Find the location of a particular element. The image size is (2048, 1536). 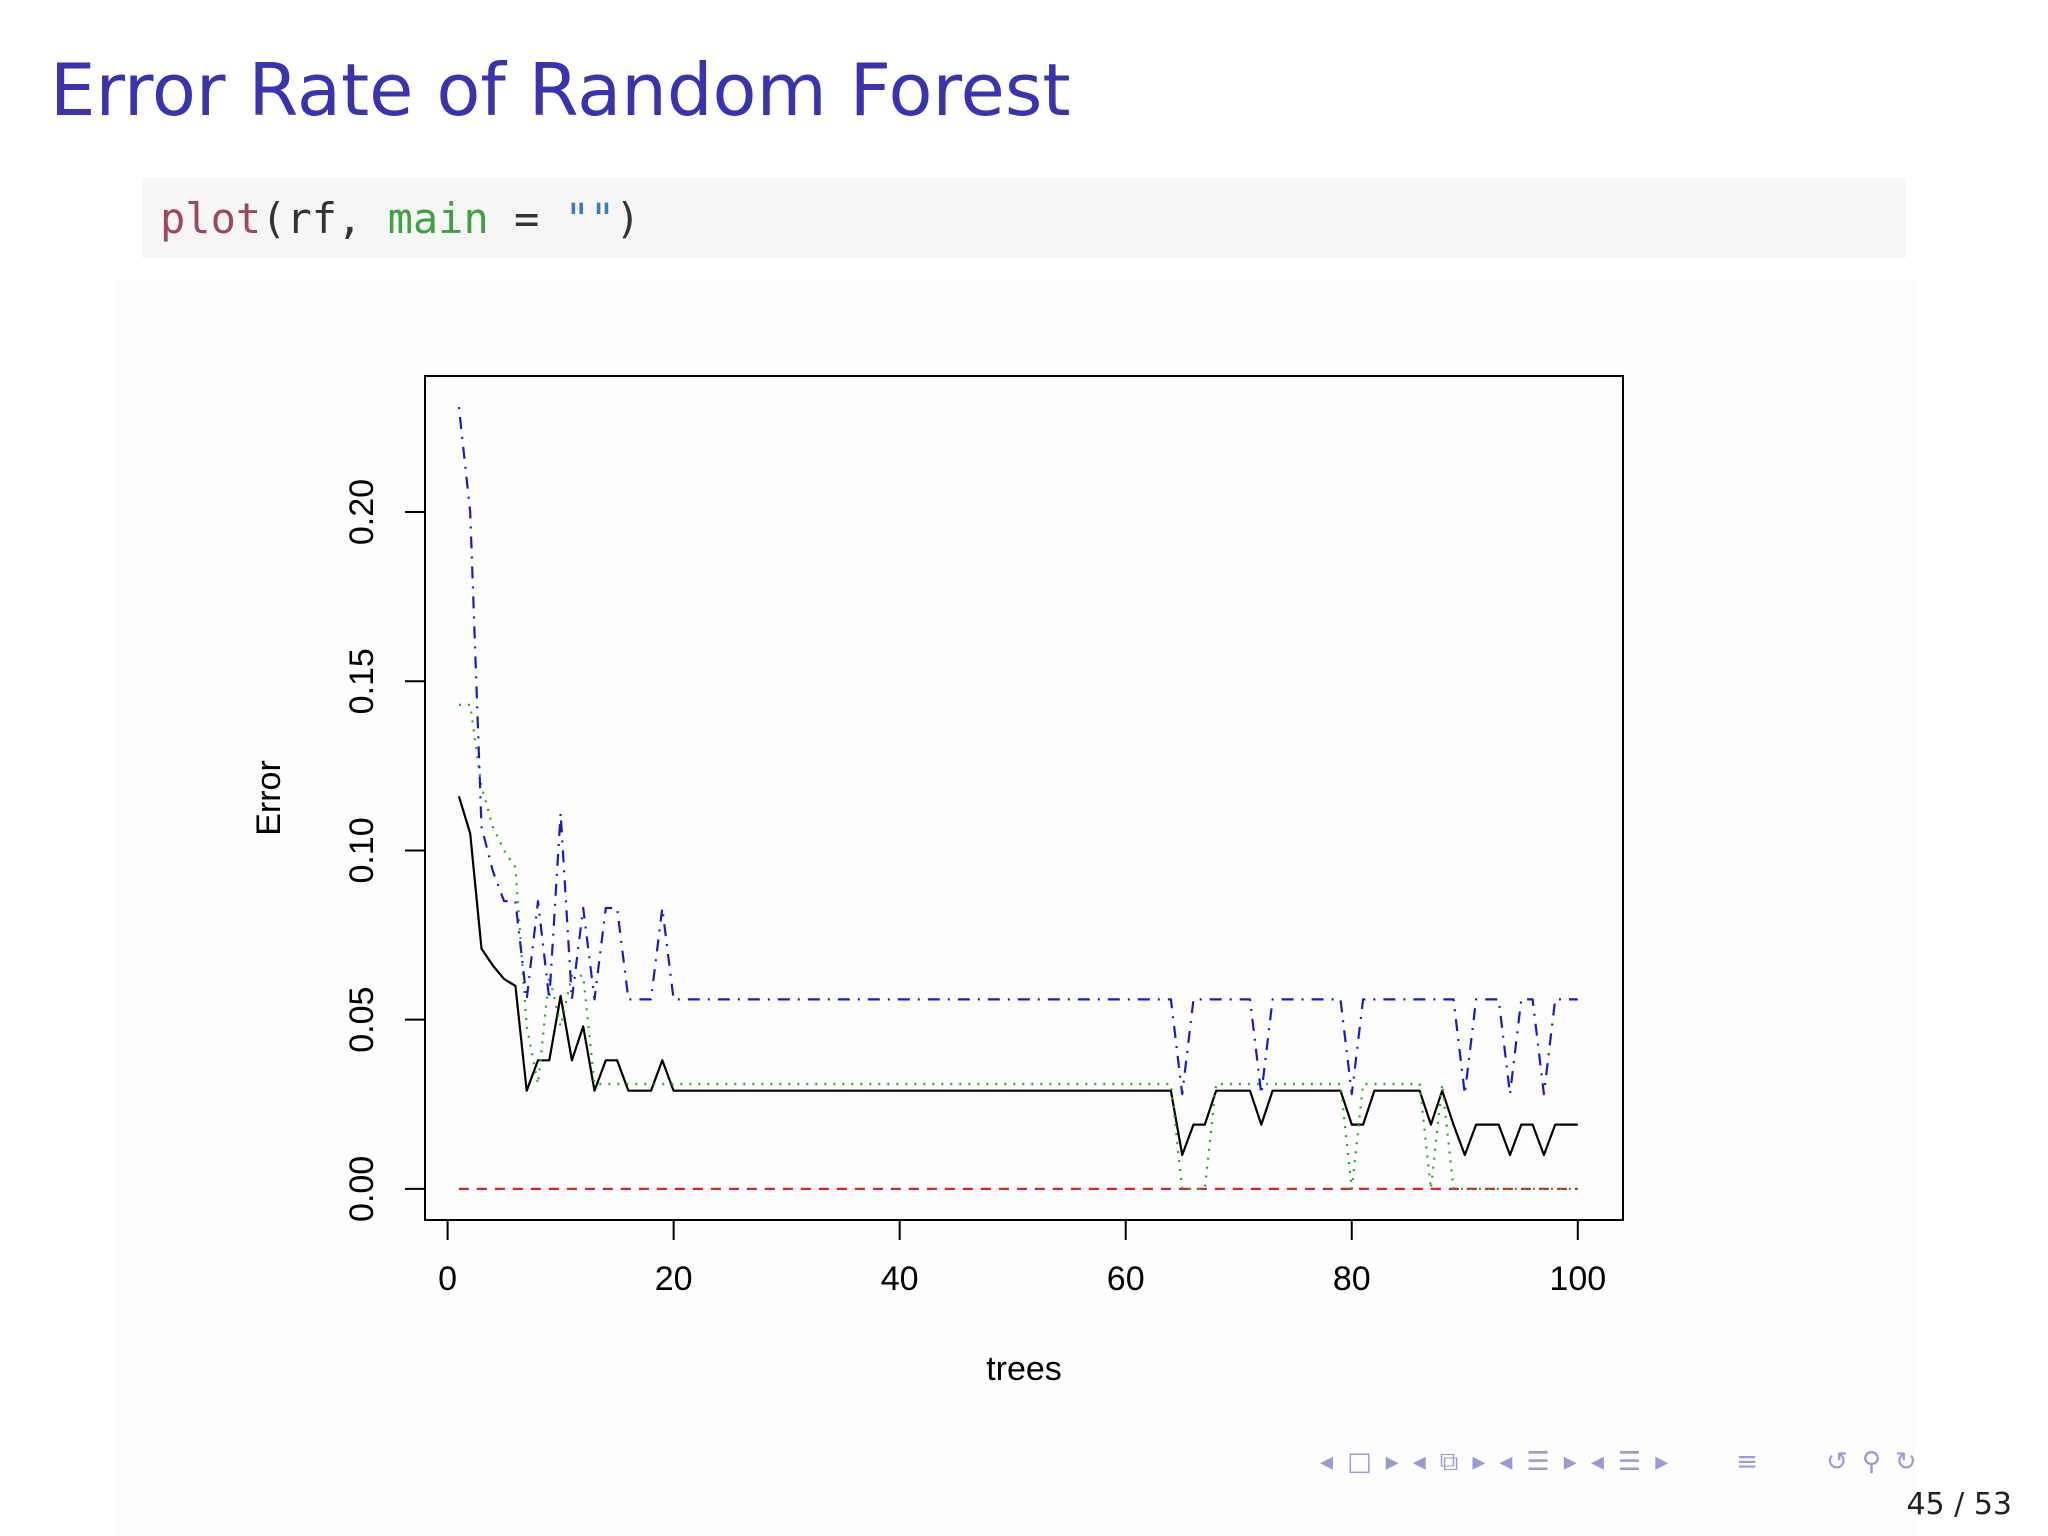

section-icon: ⧉ is located at coordinates (1449, 1461).